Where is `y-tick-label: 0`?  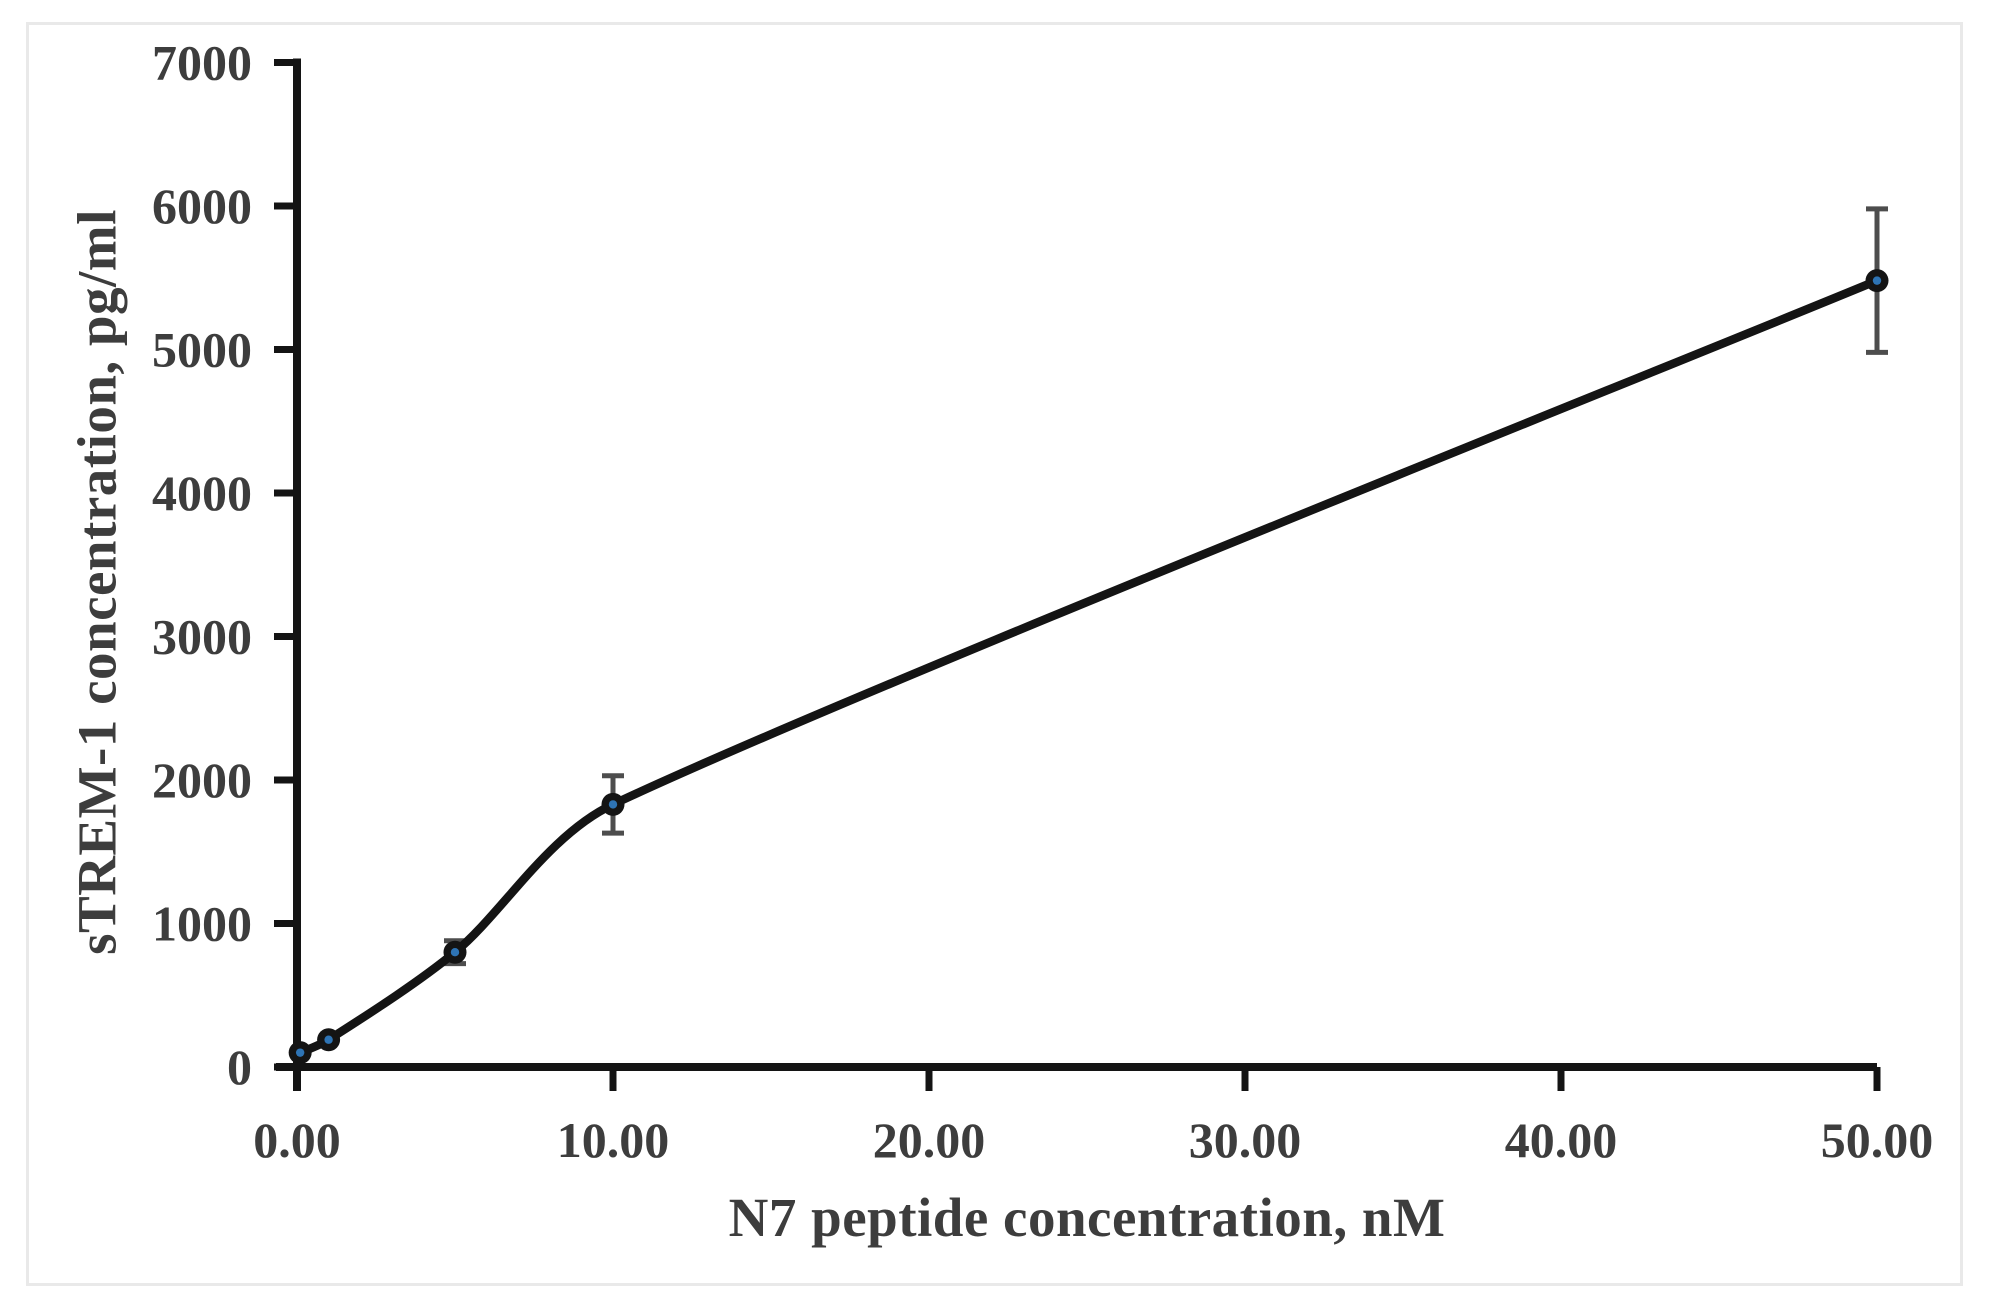
y-tick-label: 0 is located at coordinates (239, 1067).